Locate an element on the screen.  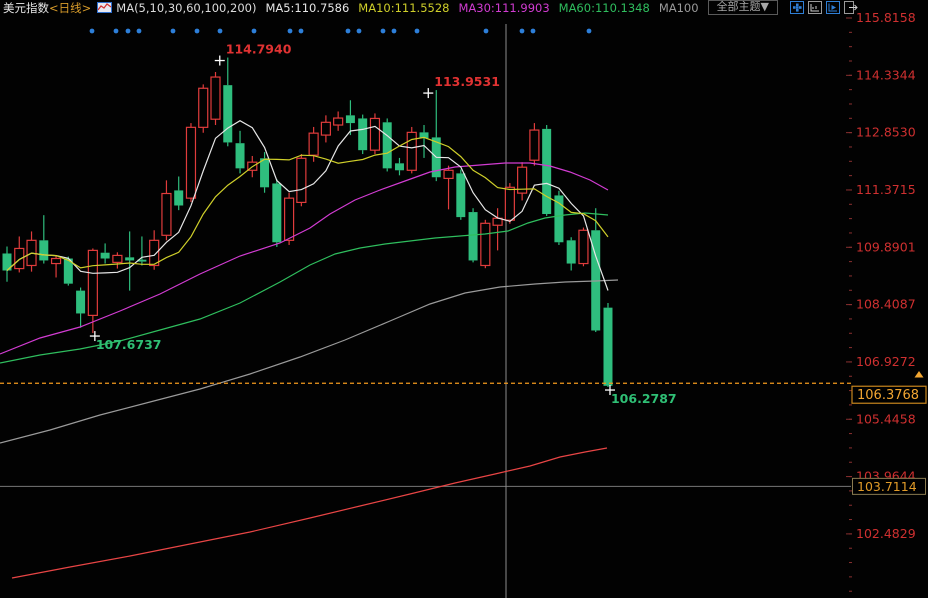
ma5-value-label: MA5:110.7586 is located at coordinates (307, 7).